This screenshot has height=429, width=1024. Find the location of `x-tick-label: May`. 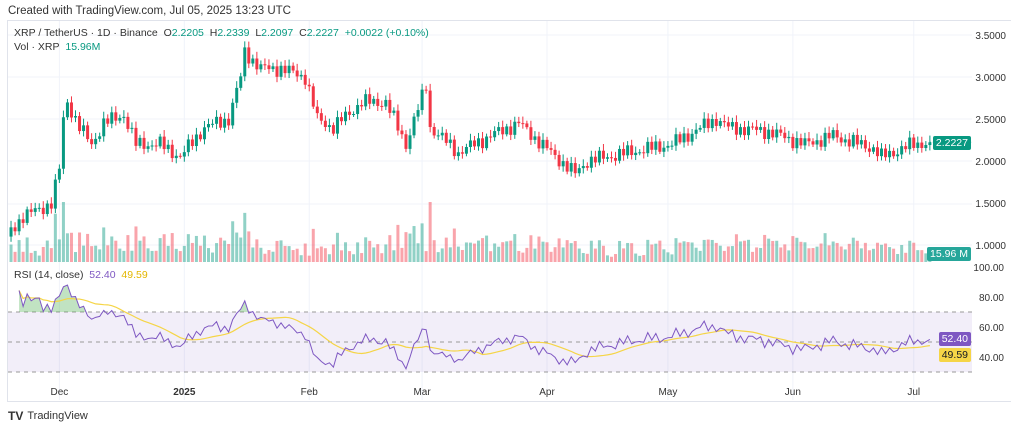

x-tick-label: May is located at coordinates (667, 392).